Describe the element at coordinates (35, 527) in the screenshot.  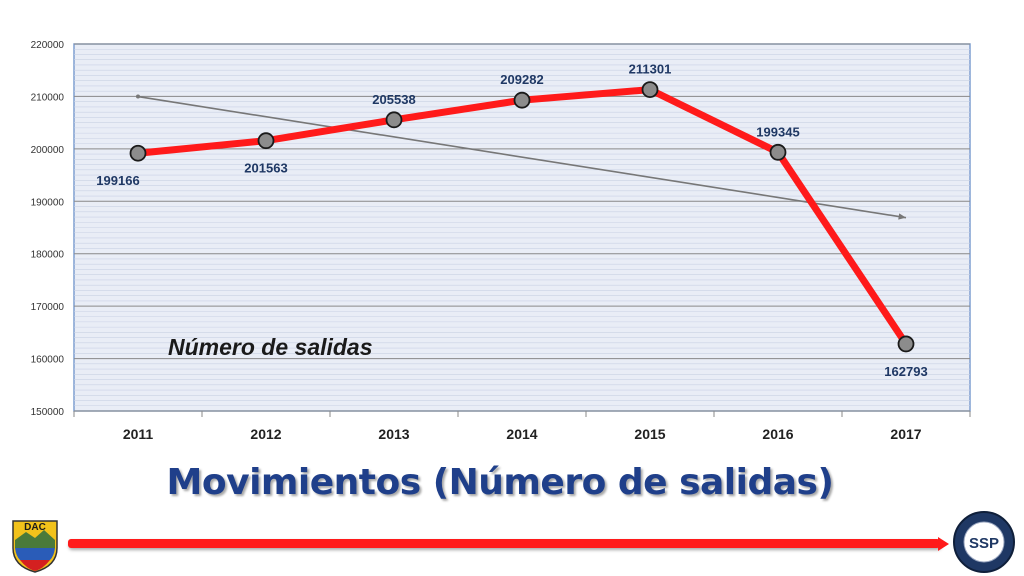
I see `dac-logo-text: DAC` at that location.